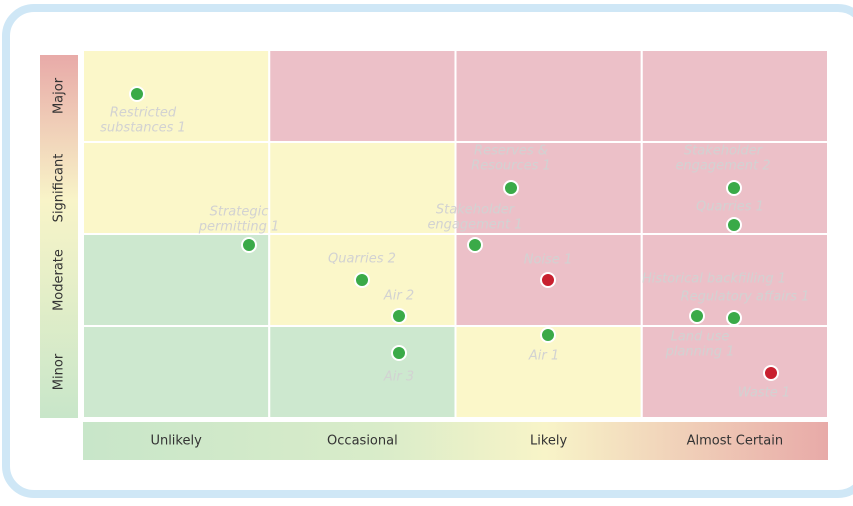 The image size is (853, 506). What do you see at coordinates (549, 441) in the screenshot?
I see `x-axis-label: Likely` at bounding box center [549, 441].